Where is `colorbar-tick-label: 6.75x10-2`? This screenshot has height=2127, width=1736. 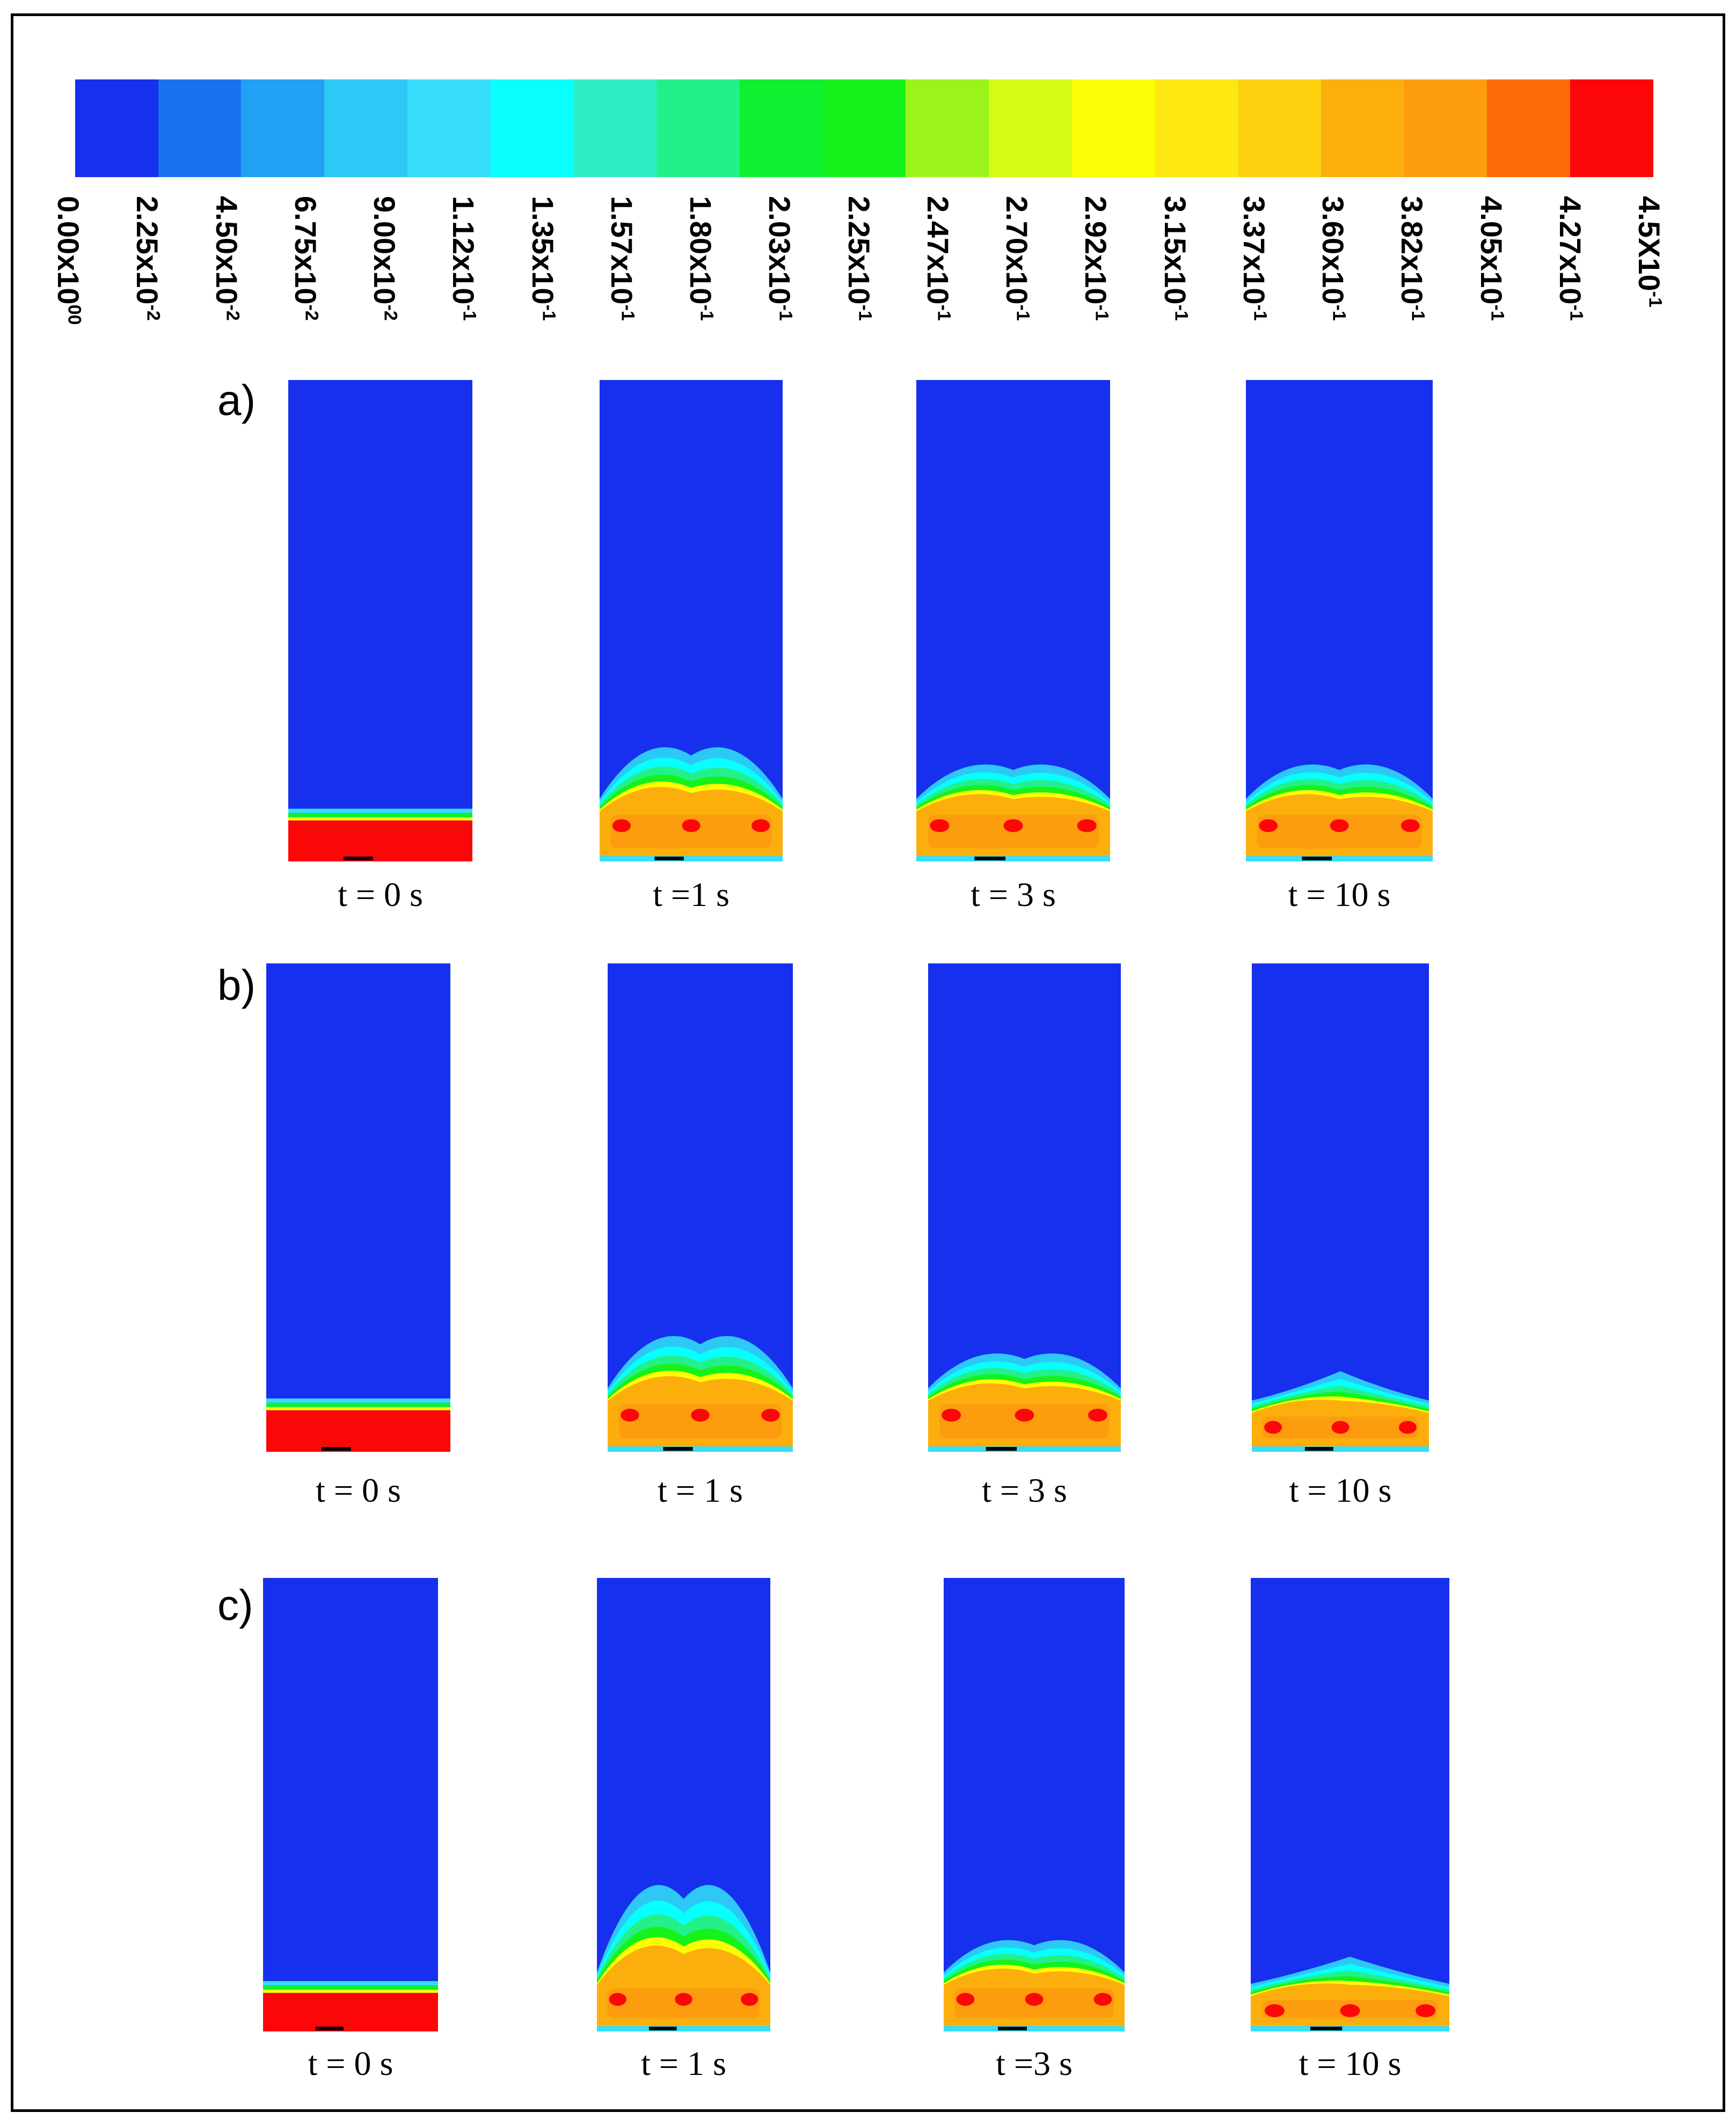 colorbar-tick-label: 6.75x10-2 is located at coordinates (305, 258).